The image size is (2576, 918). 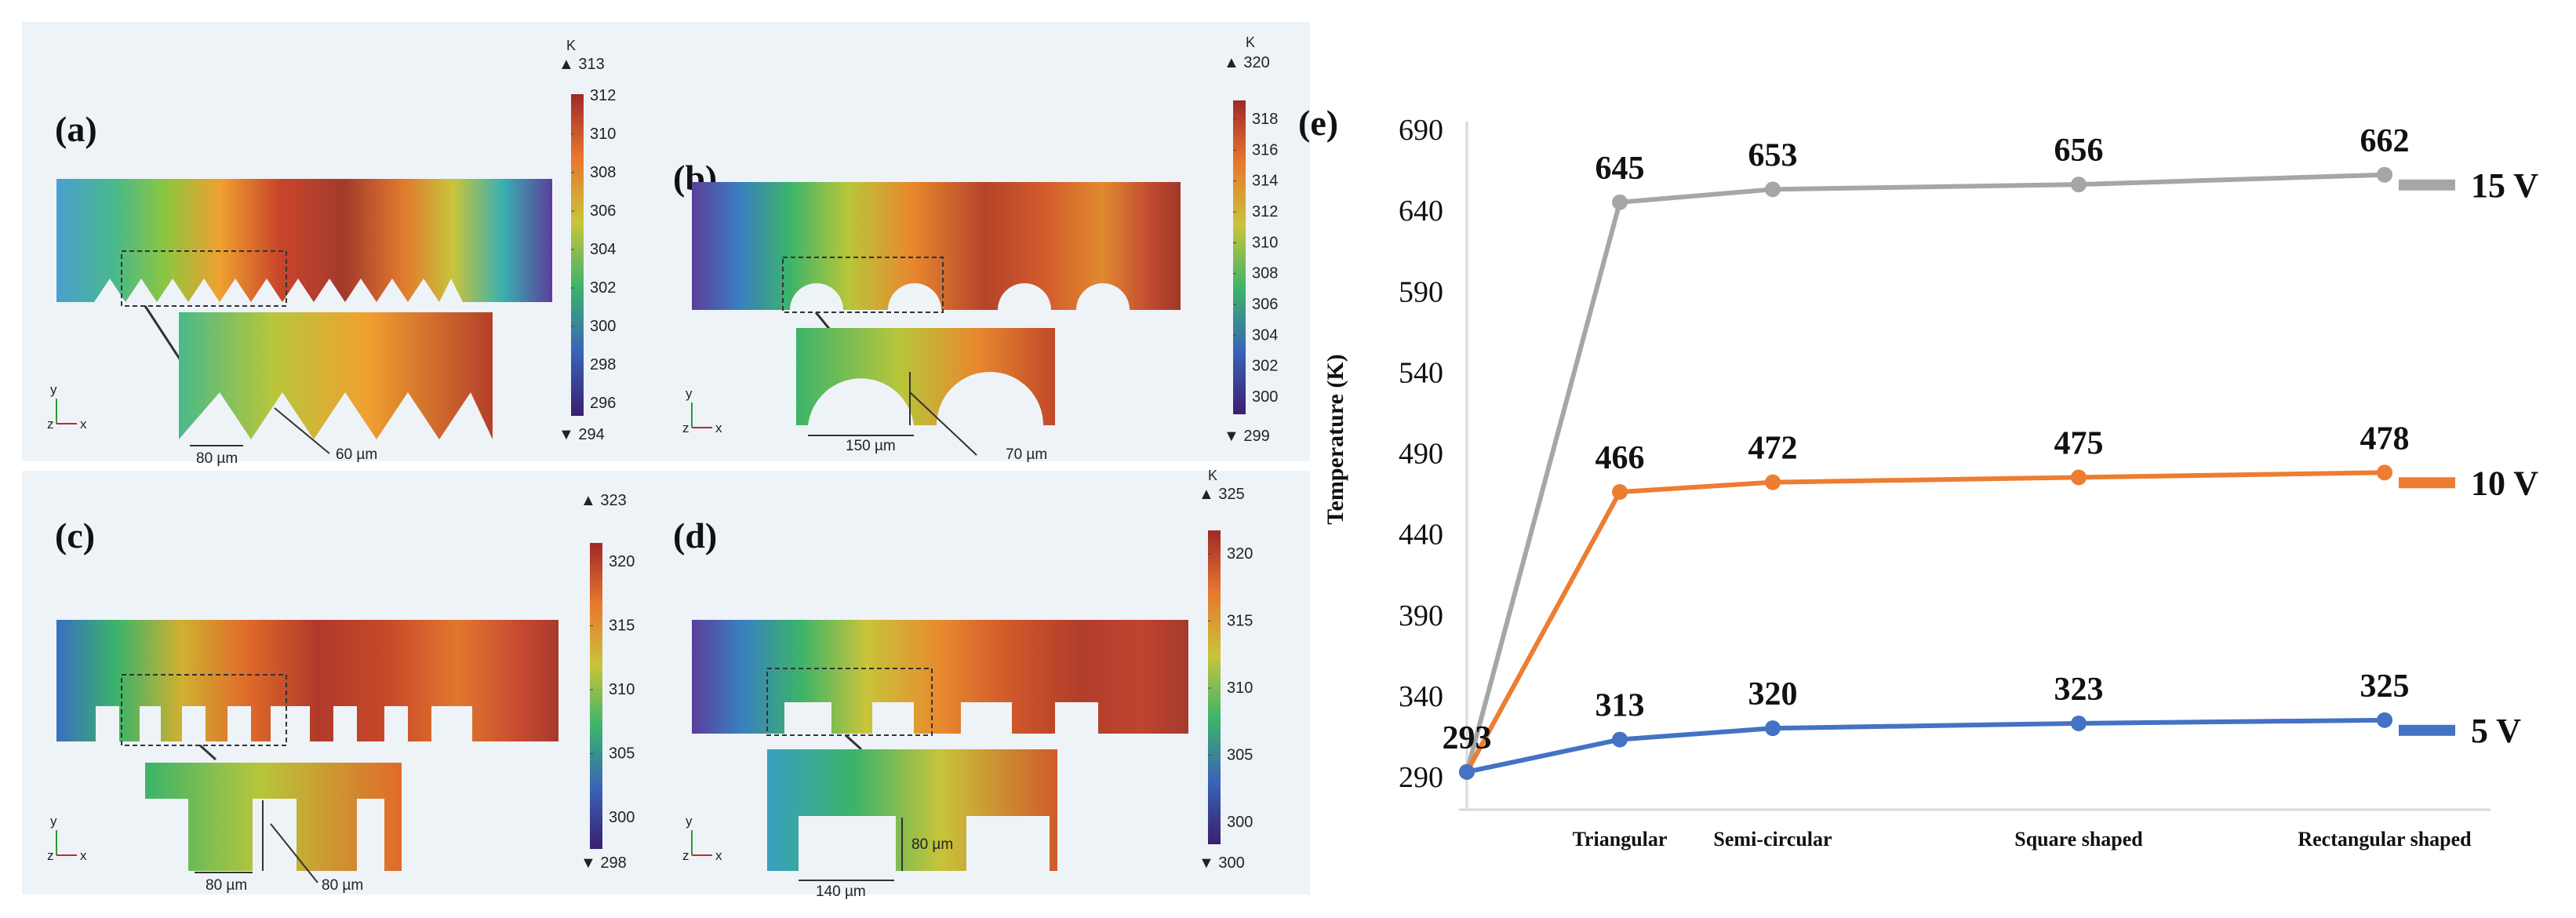 What do you see at coordinates (603, 95) in the screenshot?
I see `colorbar-tick-label: 312` at bounding box center [603, 95].